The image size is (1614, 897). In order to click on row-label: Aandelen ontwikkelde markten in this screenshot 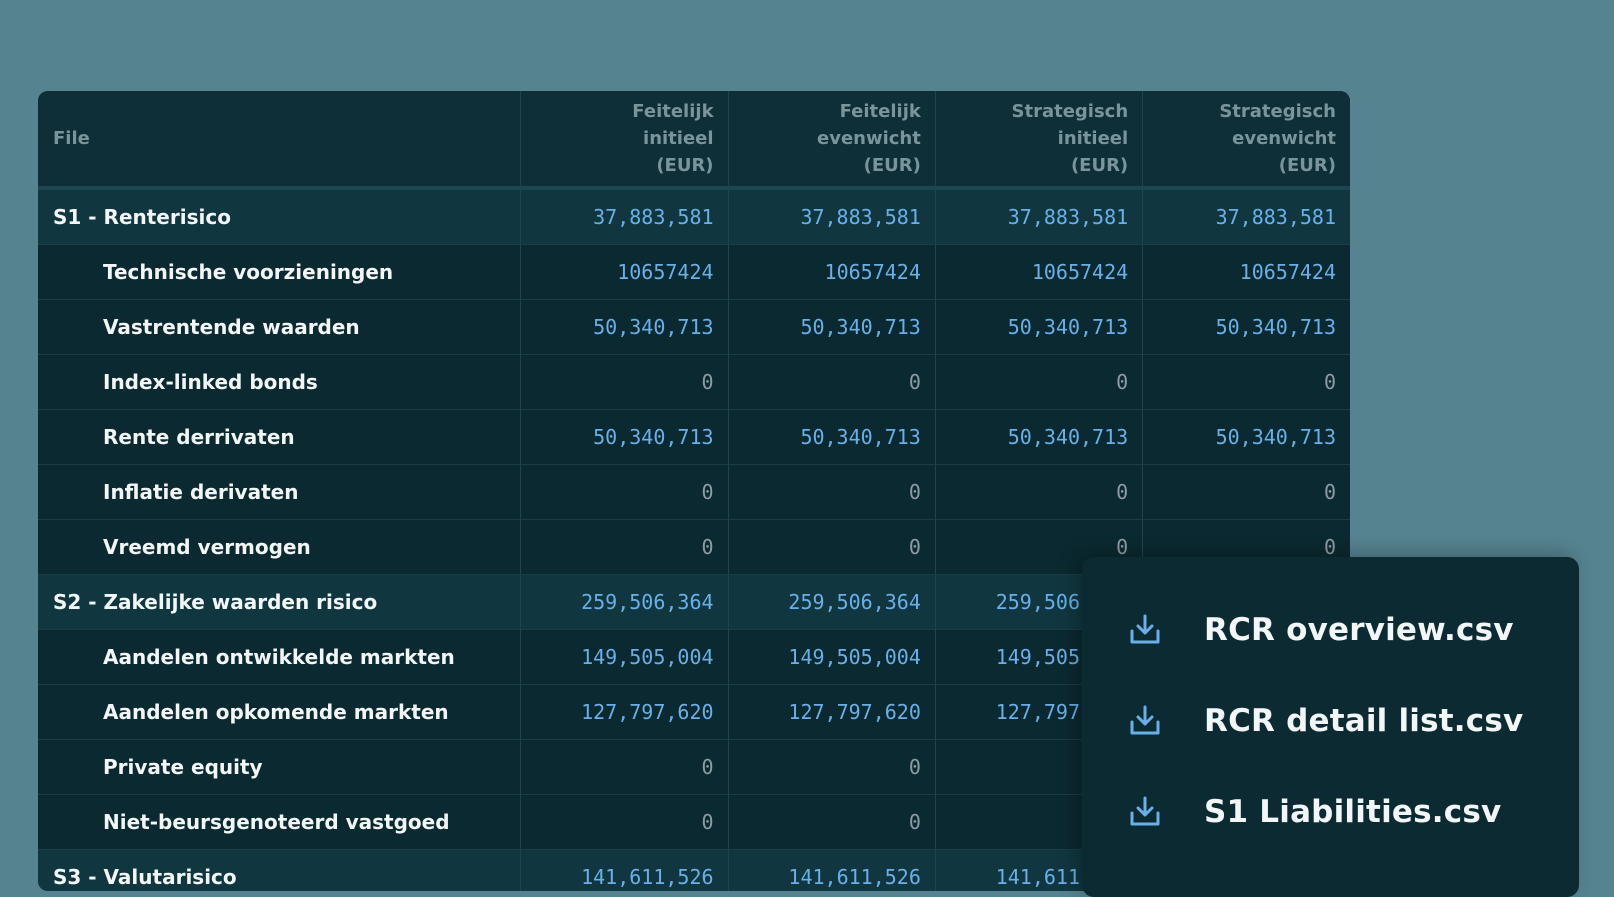, I will do `click(279, 657)`.